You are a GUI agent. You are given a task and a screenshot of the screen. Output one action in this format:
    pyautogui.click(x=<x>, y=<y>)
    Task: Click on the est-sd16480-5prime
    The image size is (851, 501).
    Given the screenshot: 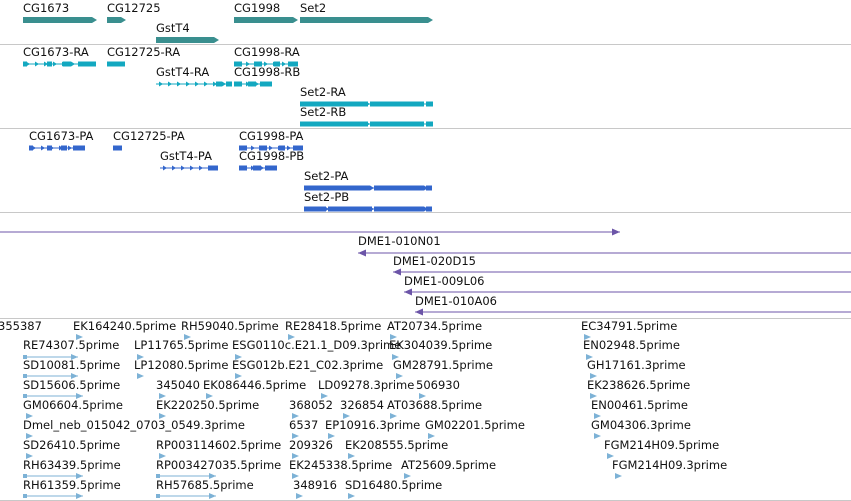 What is the action you would take?
    pyautogui.click(x=351, y=496)
    